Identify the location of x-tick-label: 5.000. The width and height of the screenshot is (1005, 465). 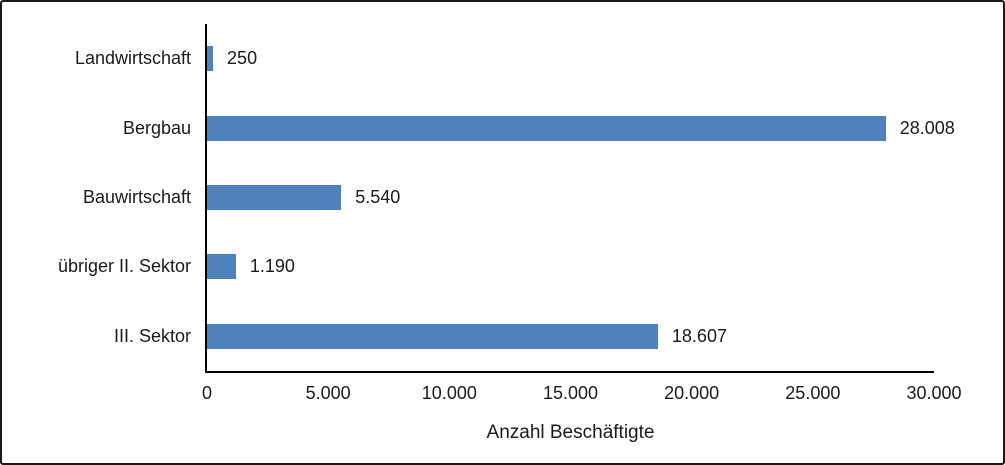
(328, 393).